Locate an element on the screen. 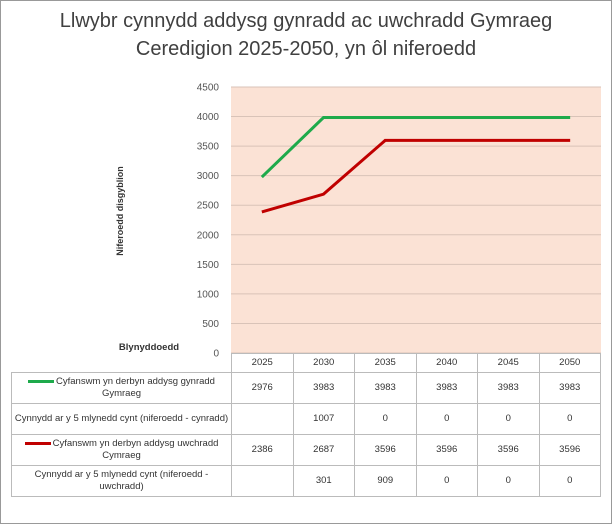 The height and width of the screenshot is (524, 612). y-axis-label: Niferoedd disgyblion is located at coordinates (120, 211).